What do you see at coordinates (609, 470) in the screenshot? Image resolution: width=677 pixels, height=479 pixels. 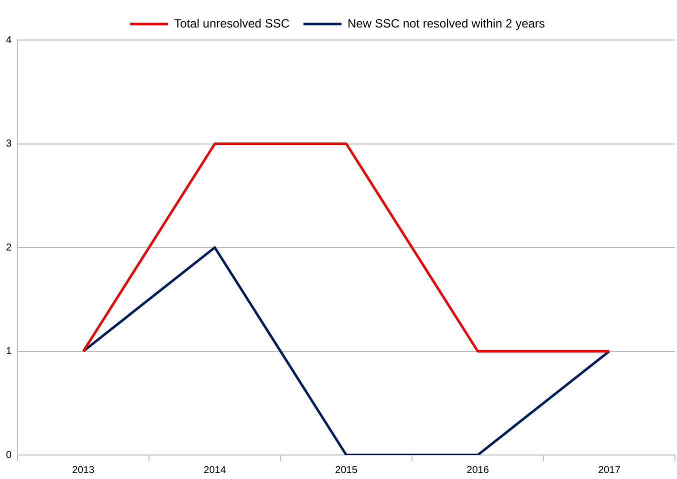 I see `x-tick-label: 2017` at bounding box center [609, 470].